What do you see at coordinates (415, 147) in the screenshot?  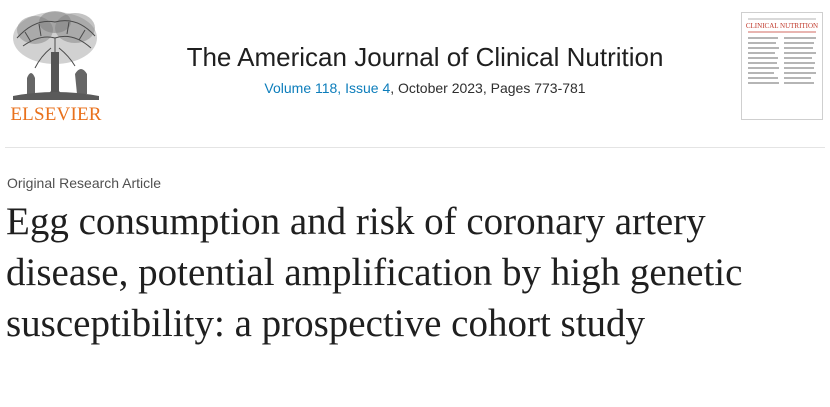 I see `header-divider` at bounding box center [415, 147].